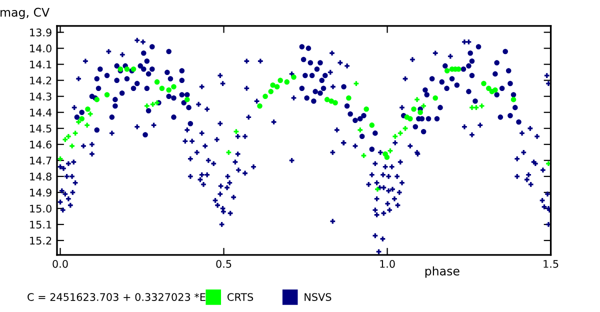 Image resolution: width=600 pixels, height=312 pixels. I want to click on y-axis-title: mag, CV, so click(25, 14).